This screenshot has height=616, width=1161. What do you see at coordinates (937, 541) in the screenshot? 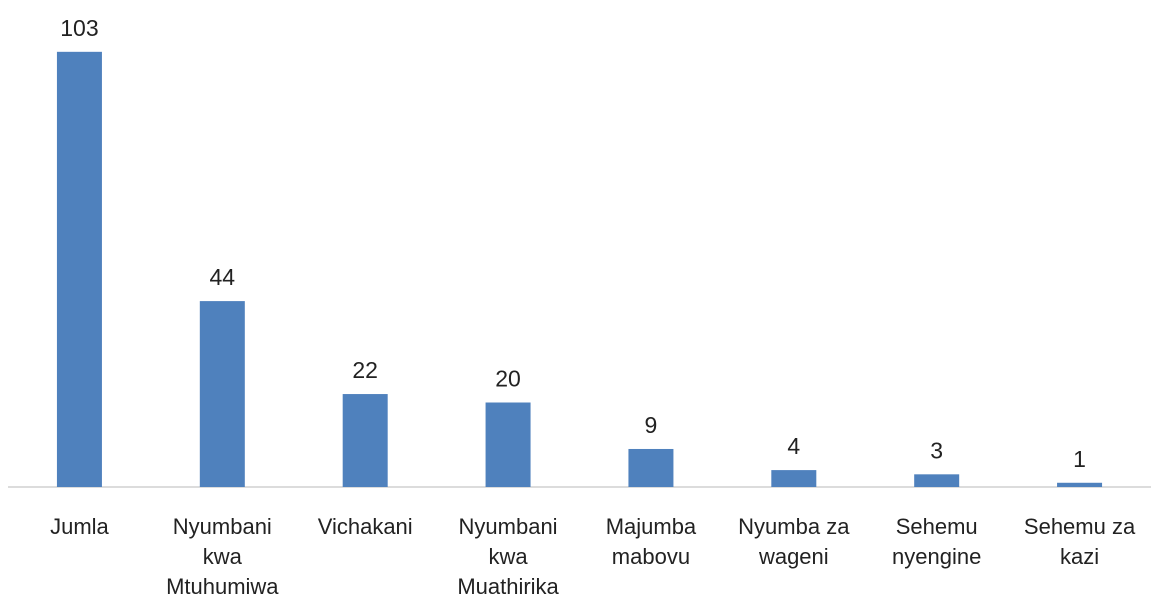
I see `category-label: Sehemu nyengine` at bounding box center [937, 541].